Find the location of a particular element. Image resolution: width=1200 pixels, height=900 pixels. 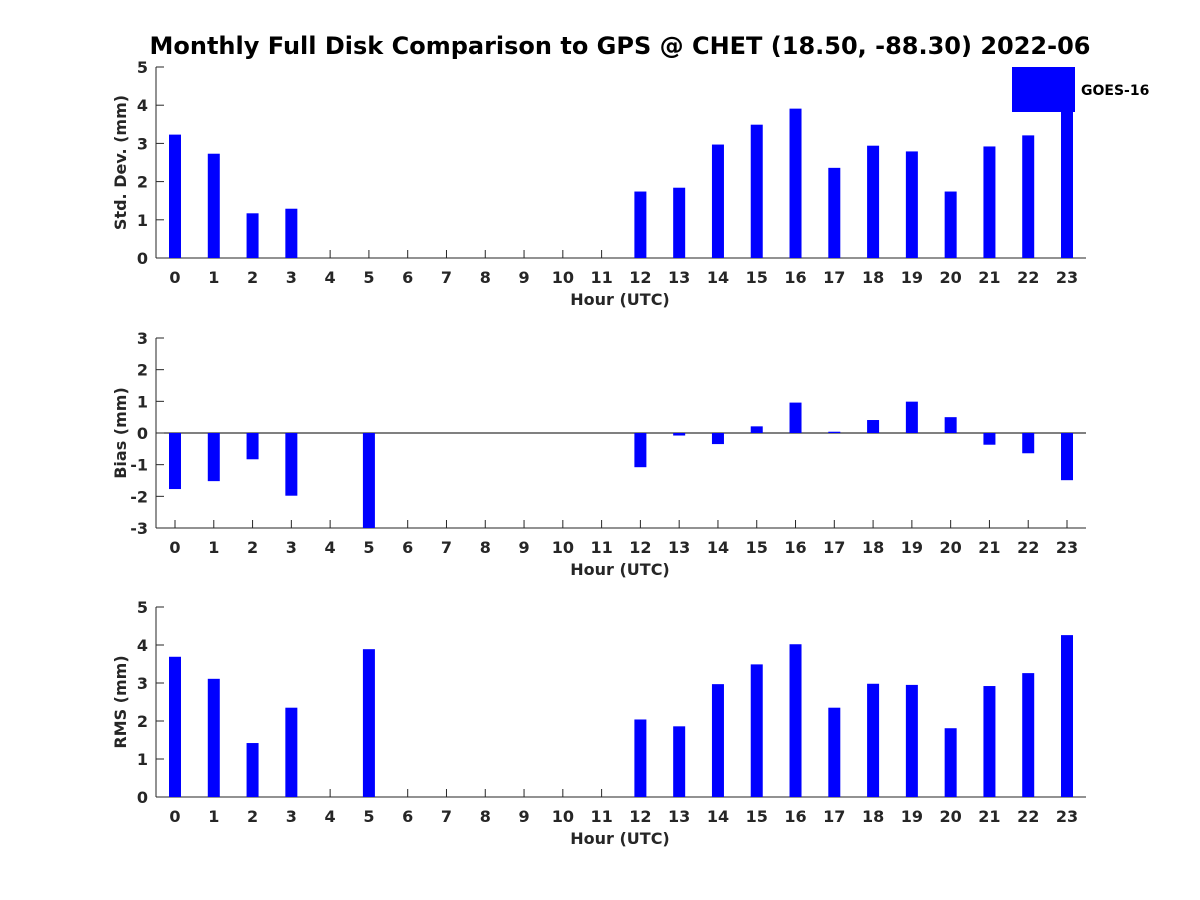

x-tick-label: 4 is located at coordinates (330, 816).